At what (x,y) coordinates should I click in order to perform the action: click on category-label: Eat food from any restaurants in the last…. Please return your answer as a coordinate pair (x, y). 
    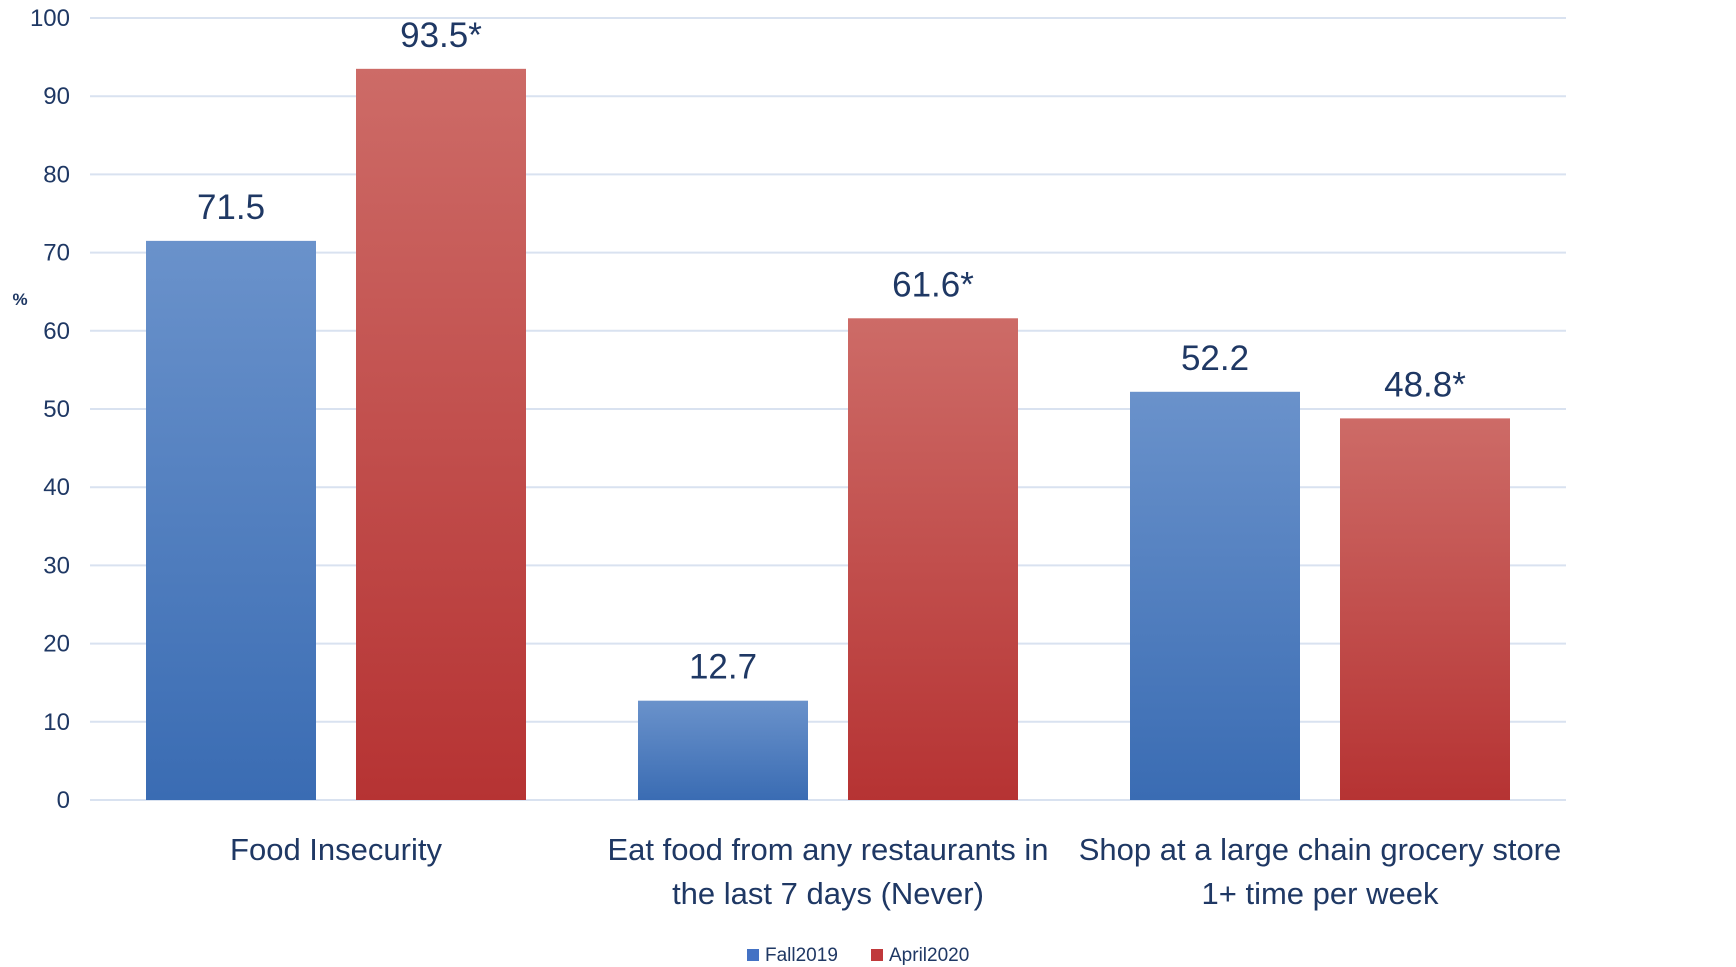
    Looking at the image, I should click on (827, 871).